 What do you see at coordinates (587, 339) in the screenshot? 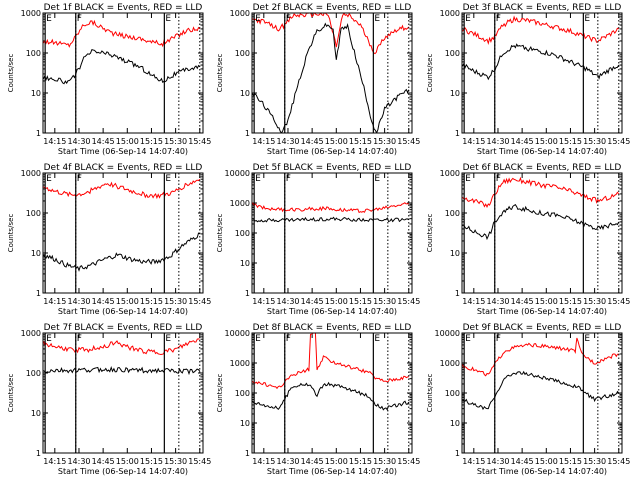
I see `chart-9-marker-label-2: E` at bounding box center [587, 339].